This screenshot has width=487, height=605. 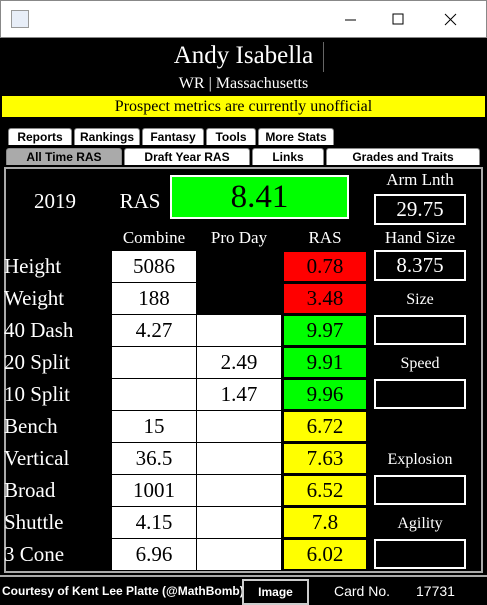 What do you see at coordinates (37, 394) in the screenshot?
I see `row-label: 10 Split` at bounding box center [37, 394].